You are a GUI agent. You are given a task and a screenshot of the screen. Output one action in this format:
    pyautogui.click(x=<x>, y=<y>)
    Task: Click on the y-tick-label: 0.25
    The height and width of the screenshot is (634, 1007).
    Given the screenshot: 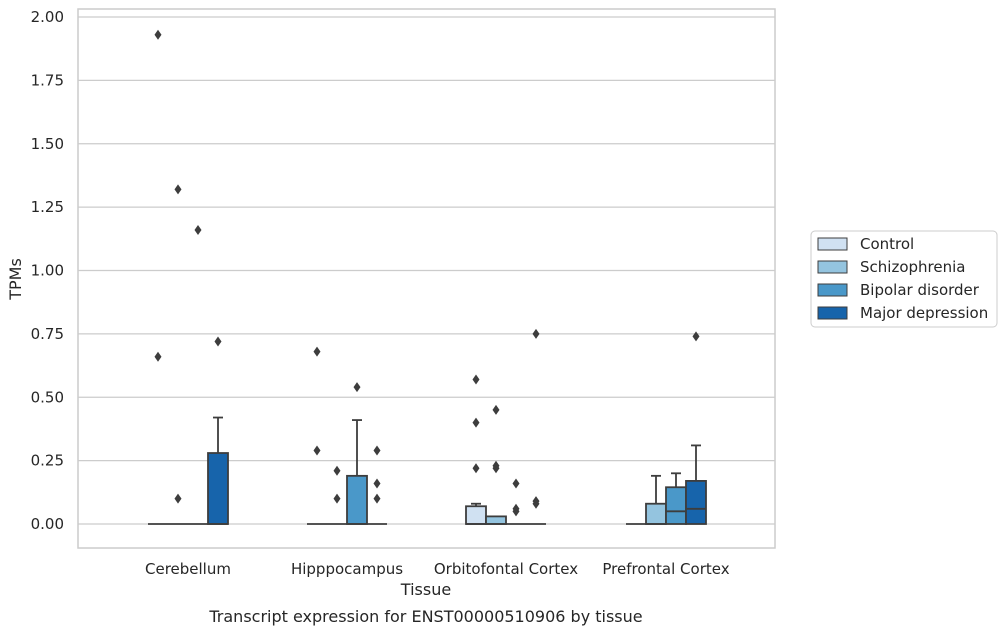 What is the action you would take?
    pyautogui.click(x=47, y=461)
    